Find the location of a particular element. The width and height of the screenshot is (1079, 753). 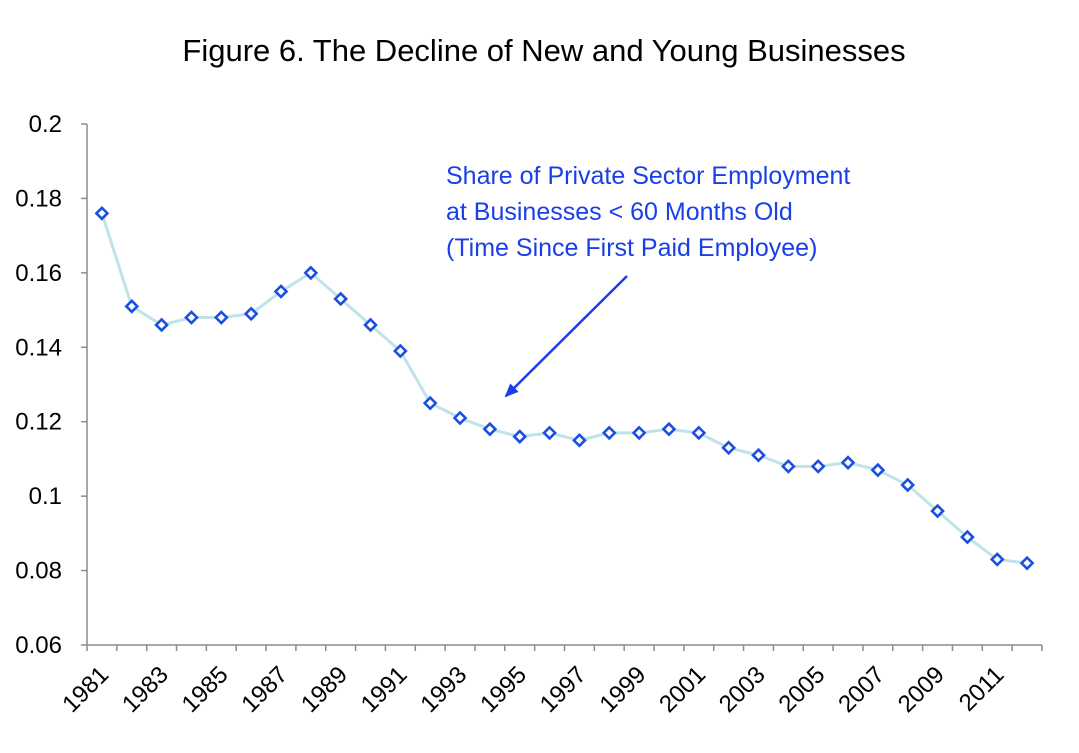

x-tick-label: 2005 is located at coordinates (802, 689).